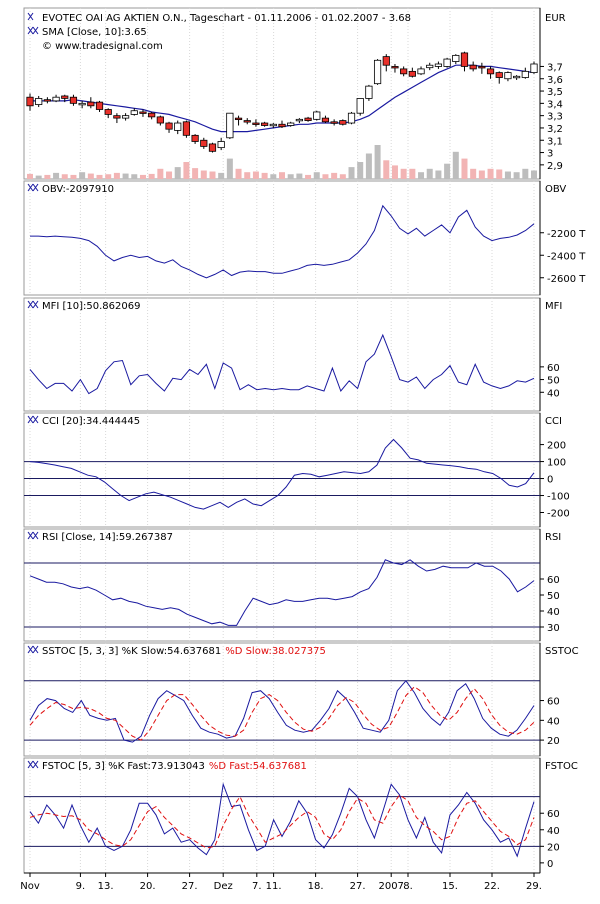  I want to click on rsi-panel, so click(282, 585).